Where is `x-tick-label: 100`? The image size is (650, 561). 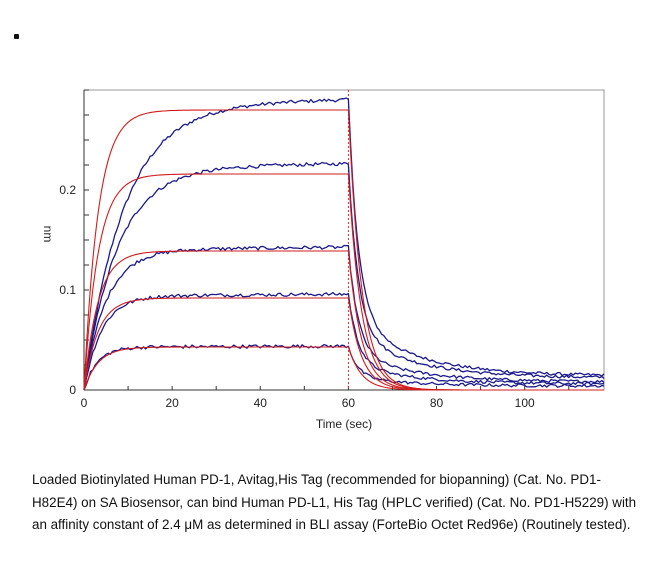 x-tick-label: 100 is located at coordinates (525, 403).